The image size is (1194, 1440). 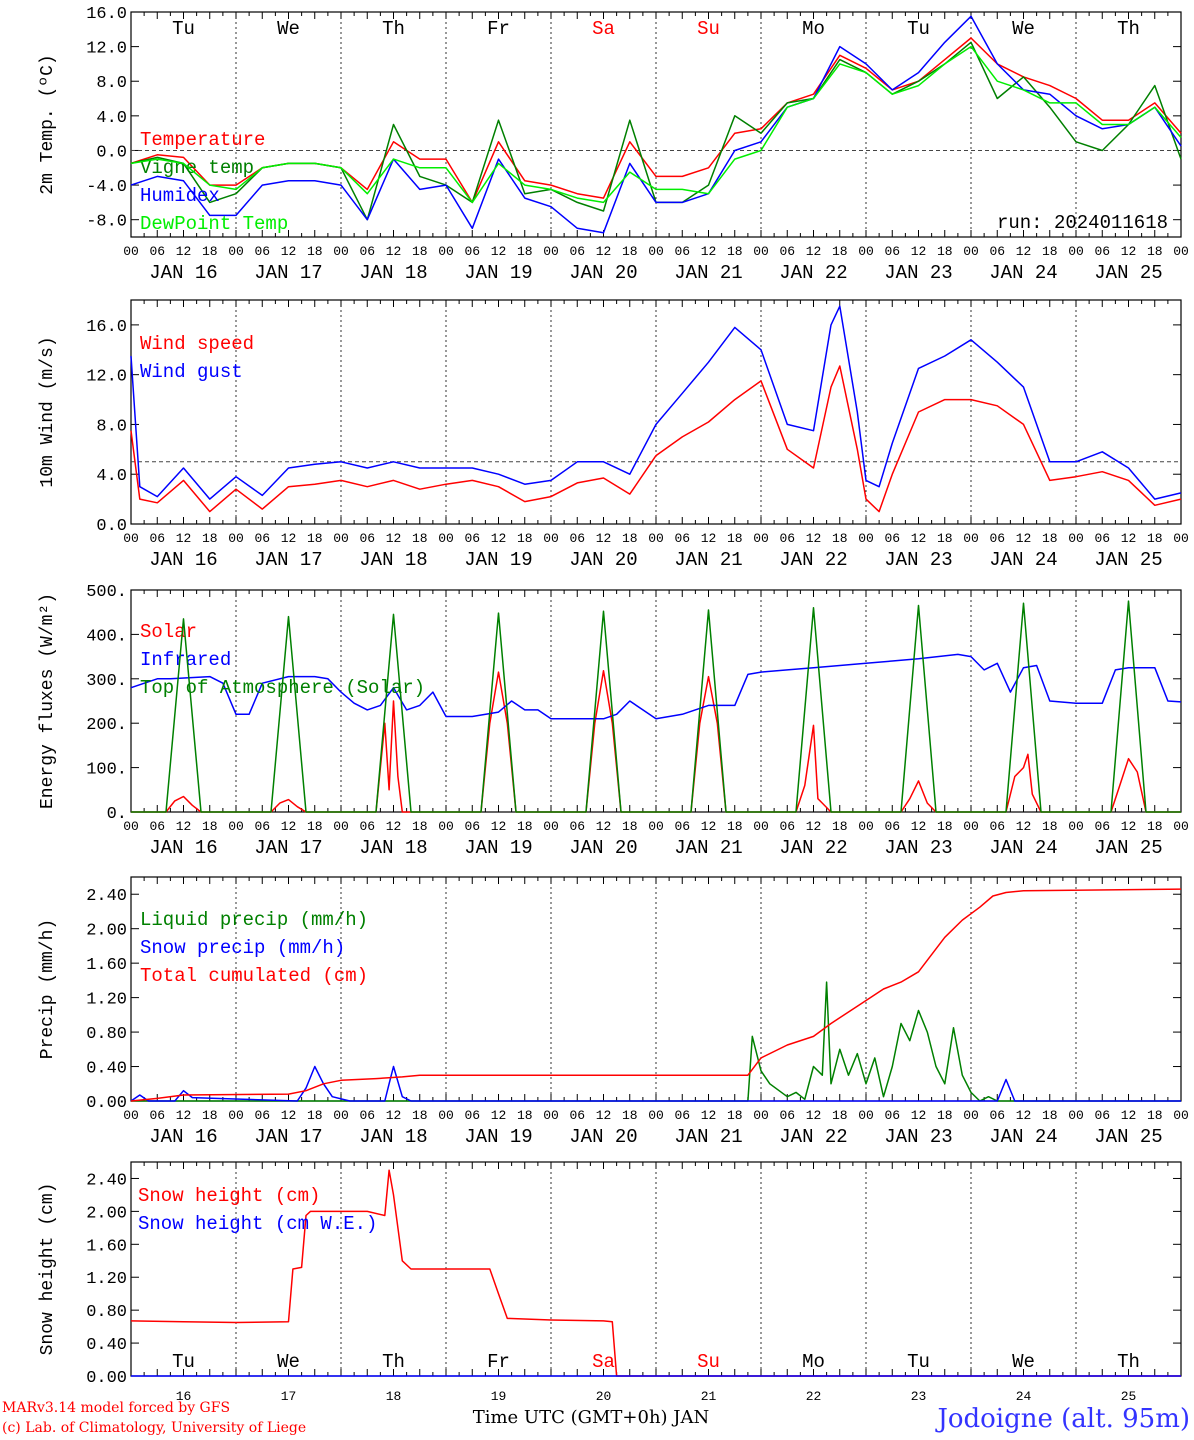 What do you see at coordinates (48, 1269) in the screenshot?
I see `snow-ylabel: Snow height (cm)` at bounding box center [48, 1269].